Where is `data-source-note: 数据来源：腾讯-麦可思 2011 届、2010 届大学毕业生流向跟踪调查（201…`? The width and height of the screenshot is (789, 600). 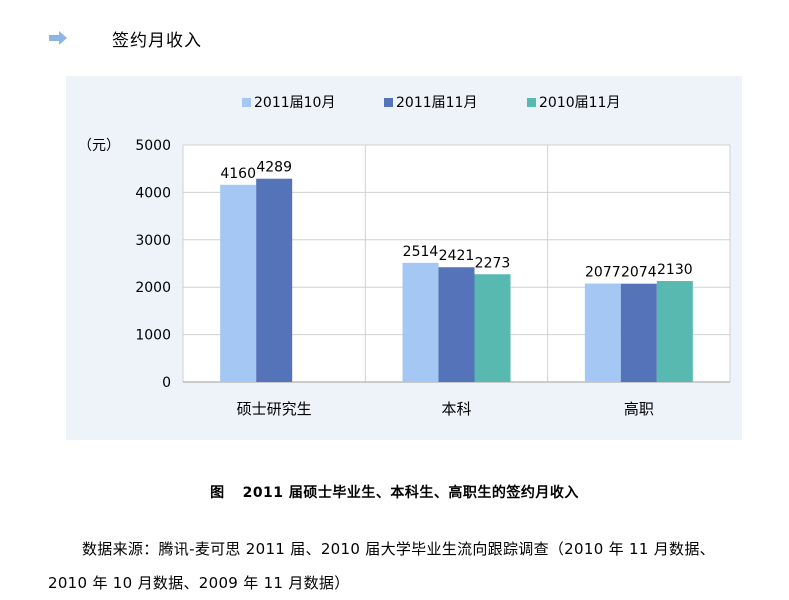 data-source-note: 数据来源：腾讯-麦可思 2011 届、2010 届大学毕业生流向跟踪调查（201… is located at coordinates (398, 566).